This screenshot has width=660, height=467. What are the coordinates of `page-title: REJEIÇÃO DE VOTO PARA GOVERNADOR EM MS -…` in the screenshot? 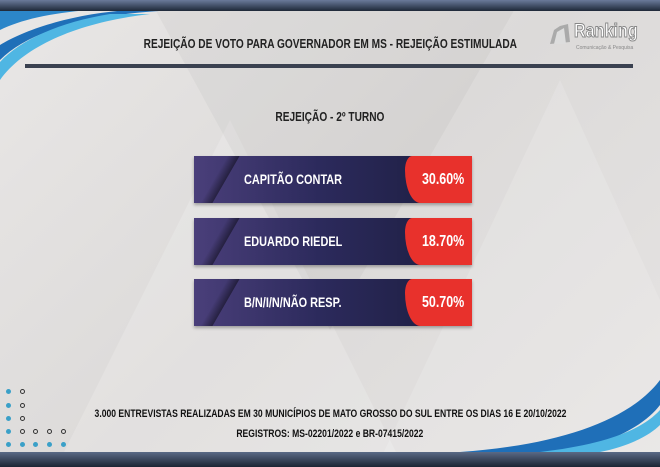 It's located at (330, 43).